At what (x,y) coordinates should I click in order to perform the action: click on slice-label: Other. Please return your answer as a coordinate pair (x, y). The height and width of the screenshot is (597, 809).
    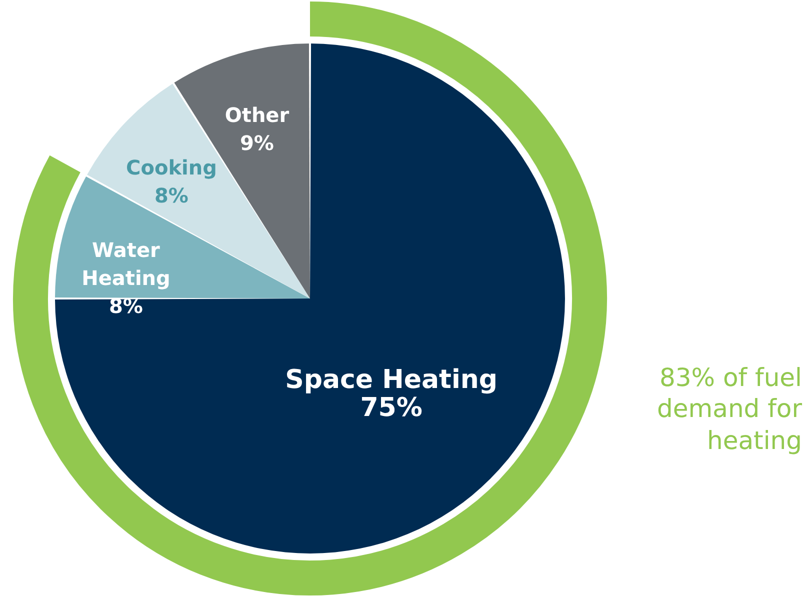
    Looking at the image, I should click on (257, 115).